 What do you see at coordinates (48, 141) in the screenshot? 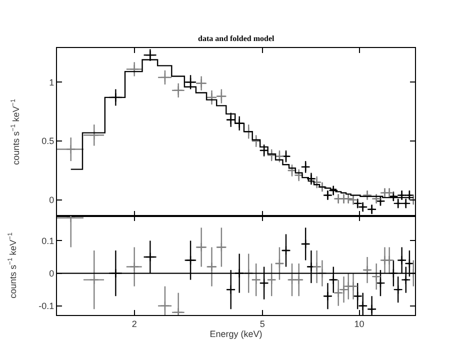
I see `y-tick-label: 0.5` at bounding box center [48, 141].